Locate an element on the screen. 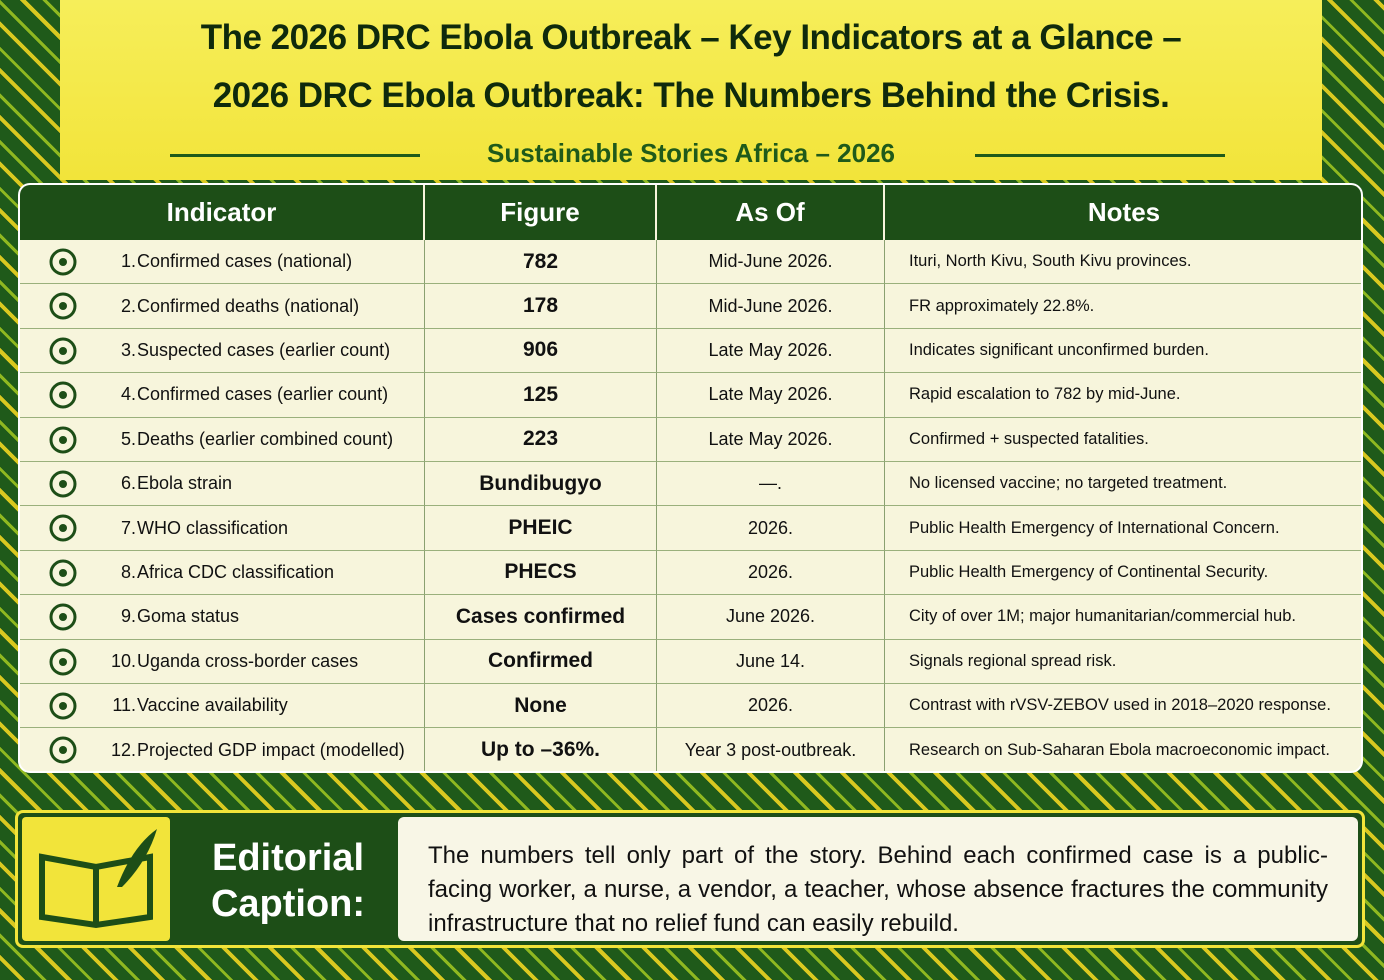 This screenshot has height=980, width=1384. row-number: 10. is located at coordinates (123, 660).